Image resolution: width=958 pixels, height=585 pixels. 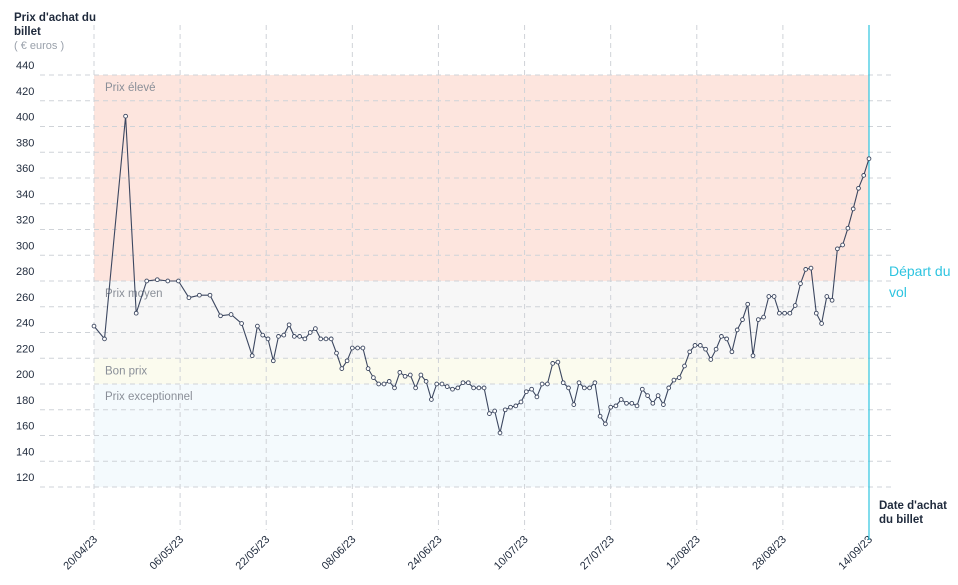 What do you see at coordinates (769, 553) in the screenshot?
I see `x-tick-label: 28/08/23` at bounding box center [769, 553].